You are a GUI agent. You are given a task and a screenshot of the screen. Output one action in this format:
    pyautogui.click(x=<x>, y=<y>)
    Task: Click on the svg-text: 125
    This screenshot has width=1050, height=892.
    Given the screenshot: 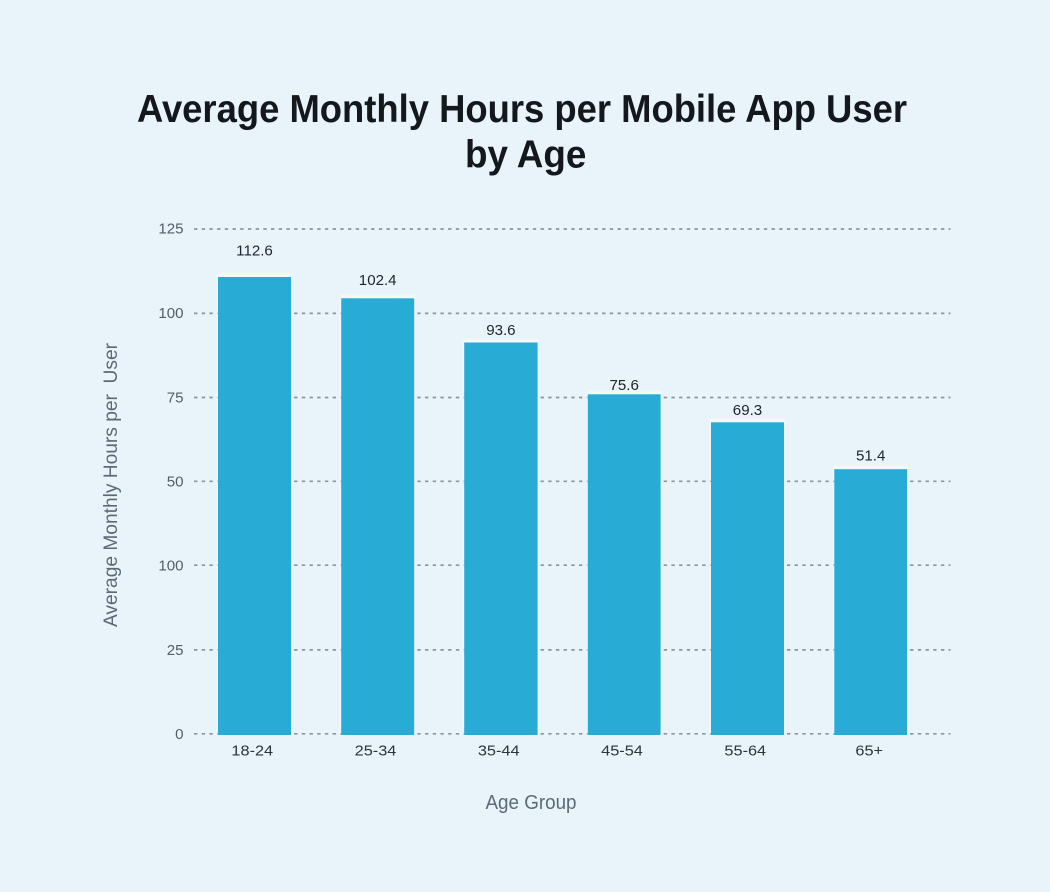 What is the action you would take?
    pyautogui.click(x=170, y=229)
    